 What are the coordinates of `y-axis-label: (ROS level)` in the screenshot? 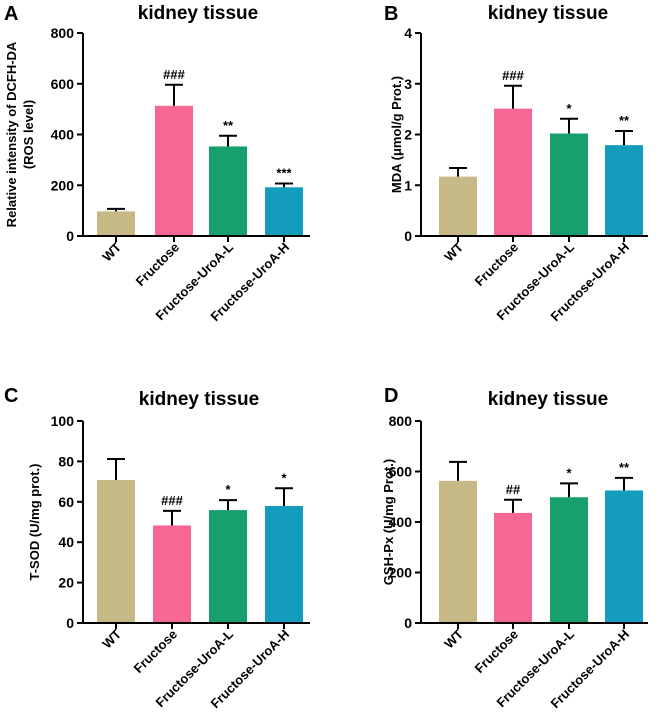 It's located at (28, 134).